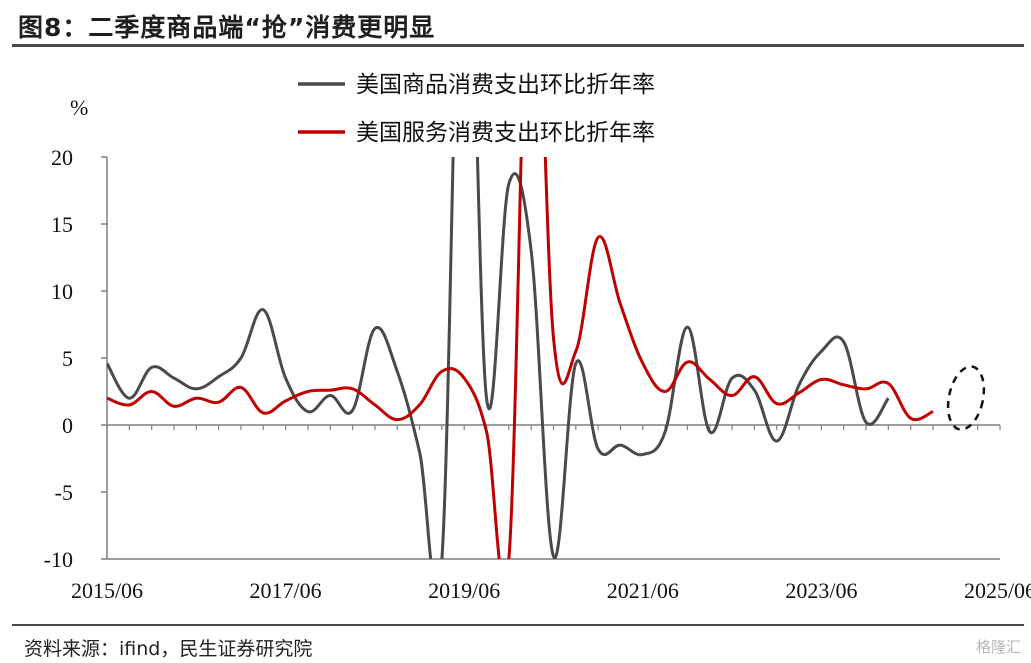 Image resolution: width=1031 pixels, height=663 pixels. I want to click on highlight-circle, so click(966, 398).